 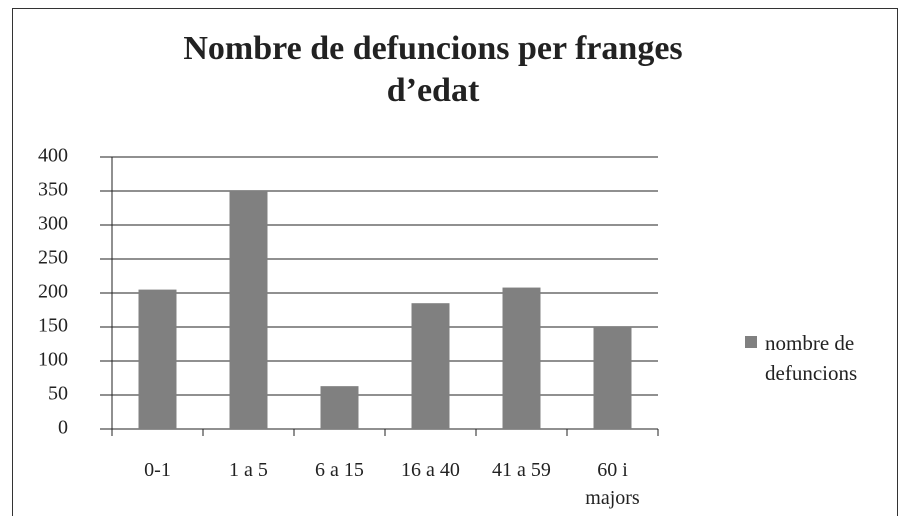 I want to click on x-tick-label: 1 a 5, so click(x=248, y=470).